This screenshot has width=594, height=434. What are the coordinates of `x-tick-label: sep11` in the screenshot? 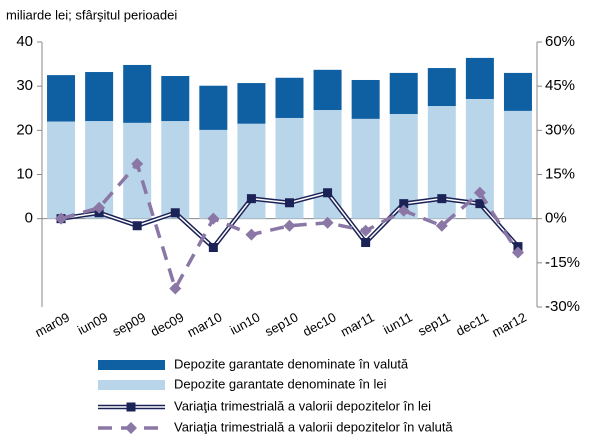 It's located at (433, 323).